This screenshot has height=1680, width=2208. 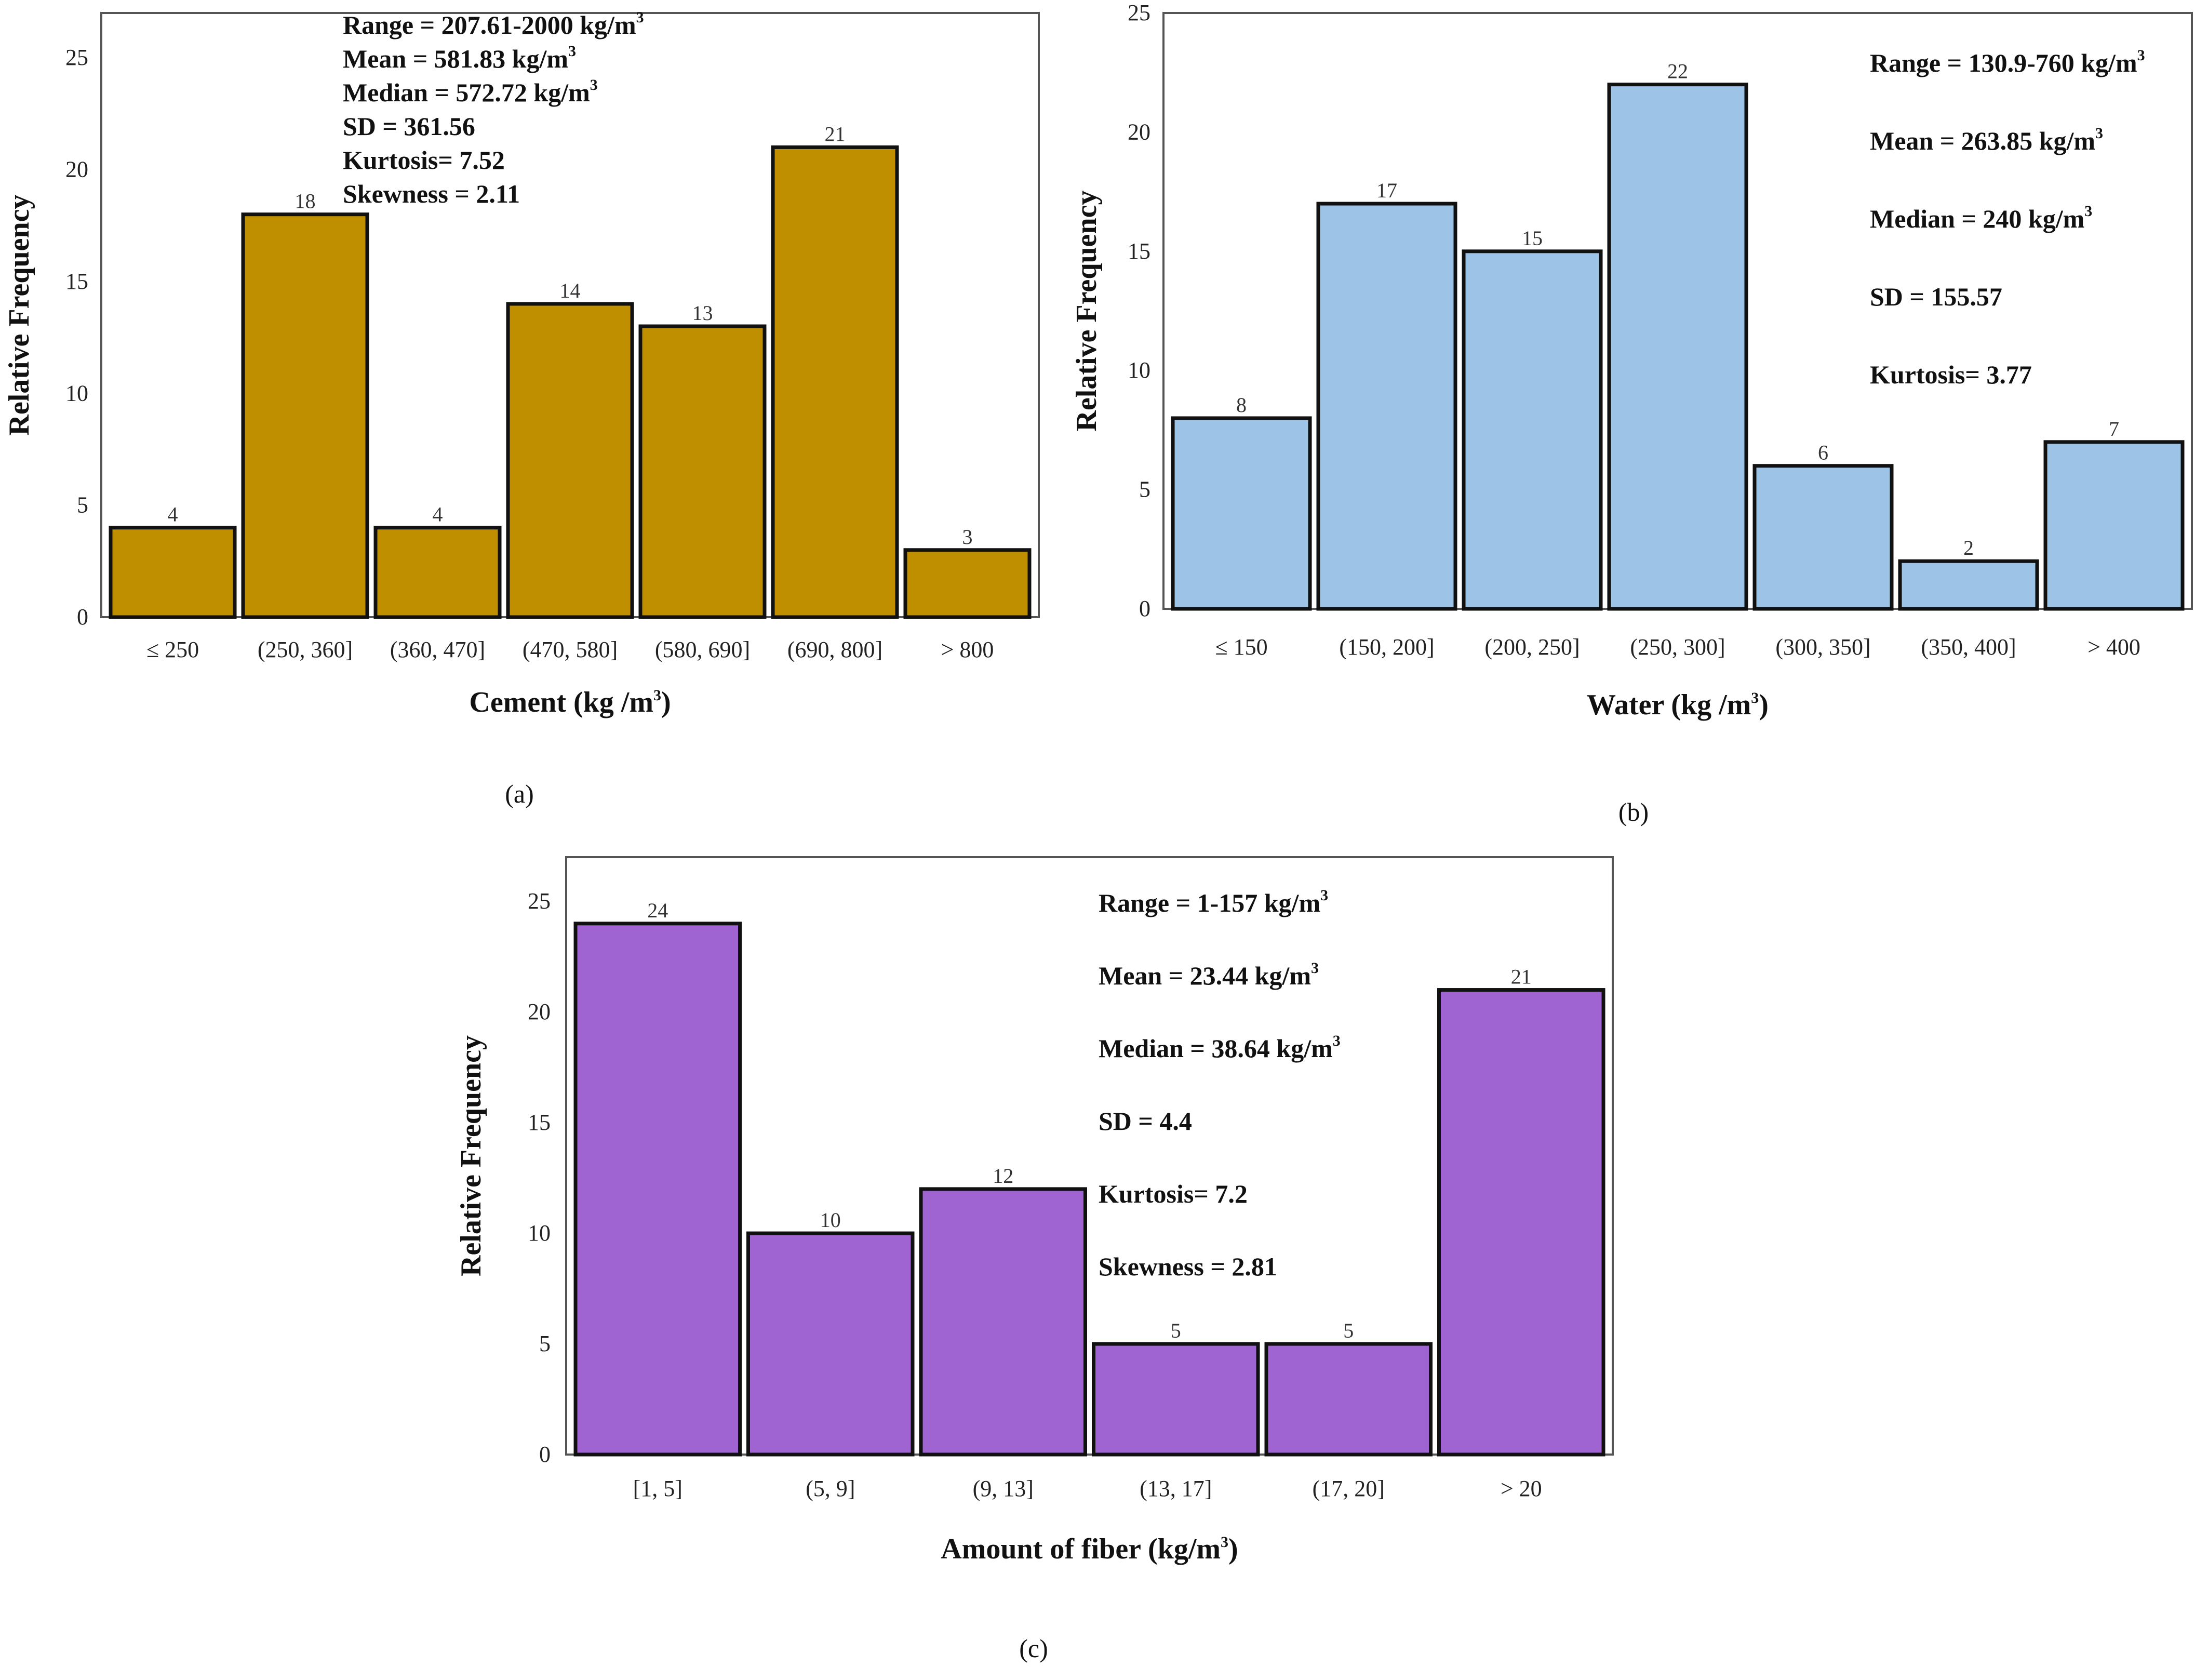 I want to click on stat-annotation: Kurtosis= 7.52, so click(x=424, y=160).